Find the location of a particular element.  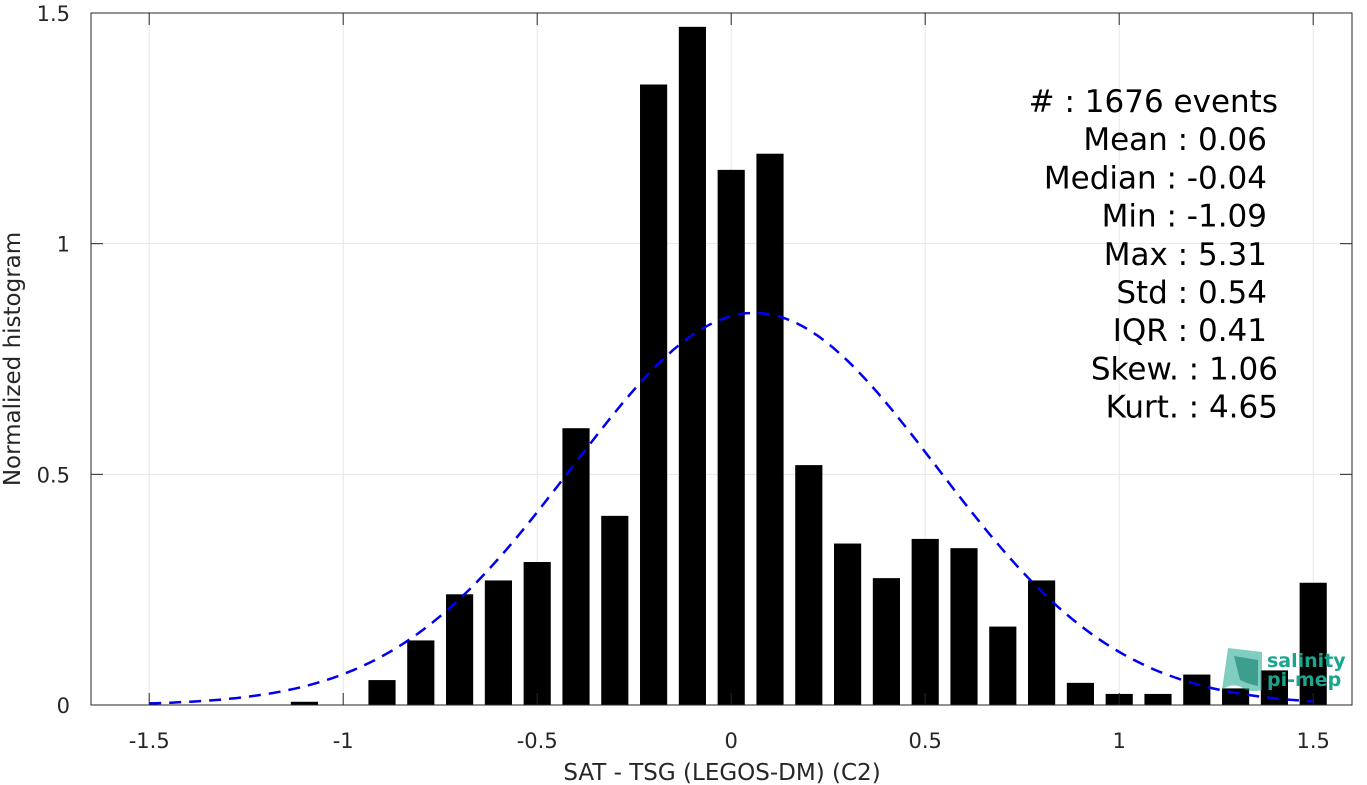

x-tick-label: -0.5 is located at coordinates (537, 741).